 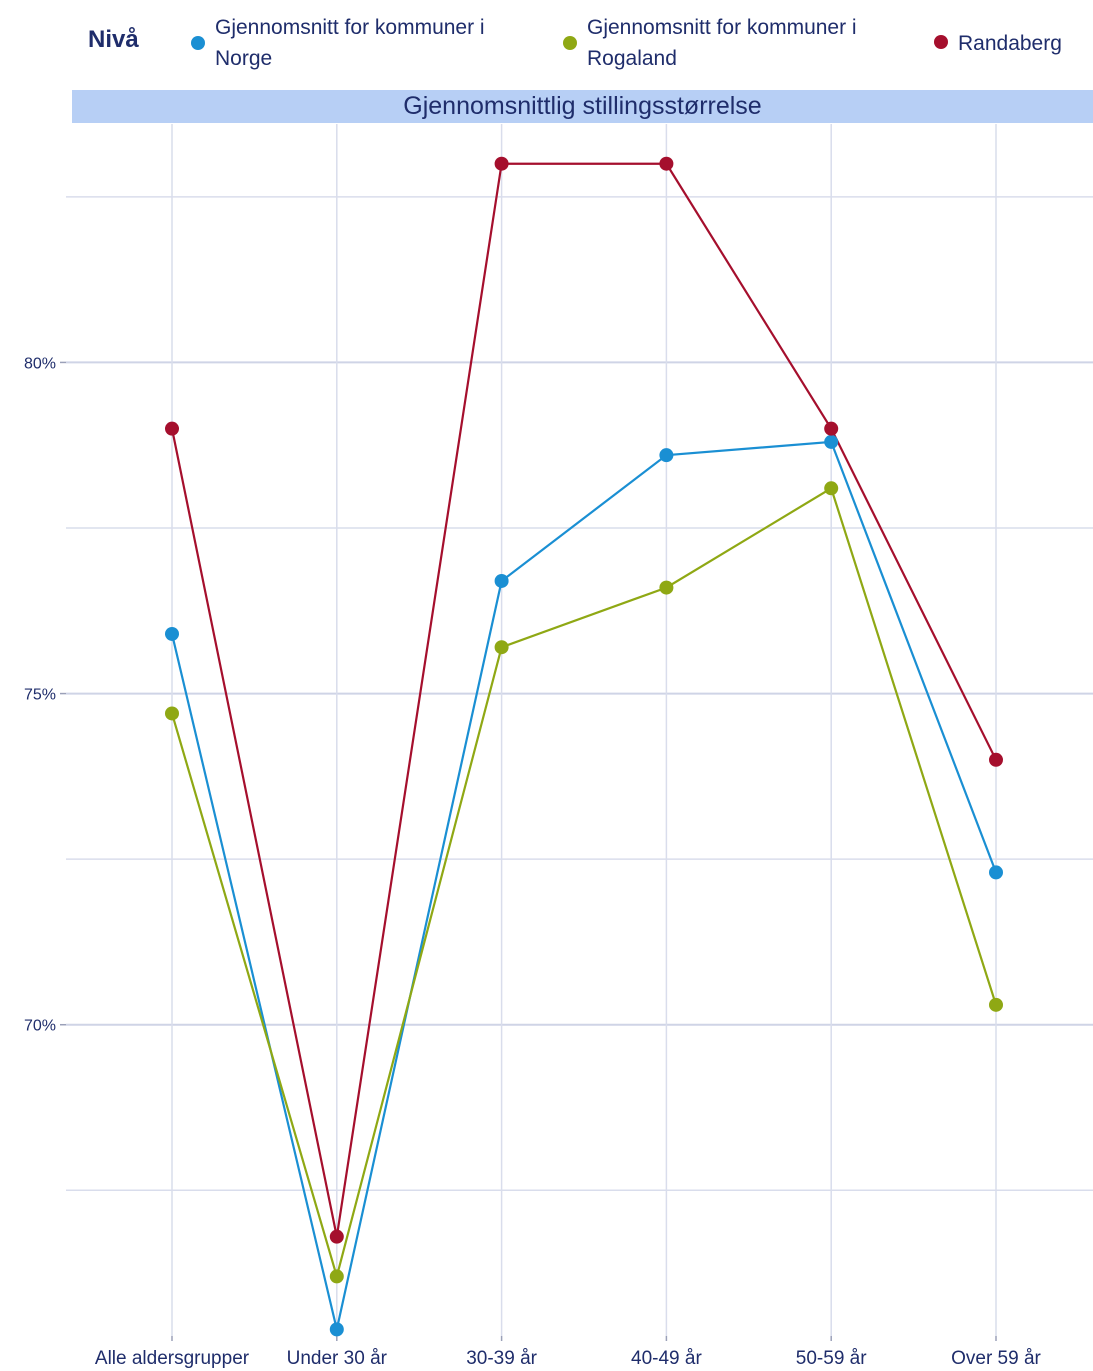 What do you see at coordinates (40, 1026) in the screenshot?
I see `y-tick-label: 70%` at bounding box center [40, 1026].